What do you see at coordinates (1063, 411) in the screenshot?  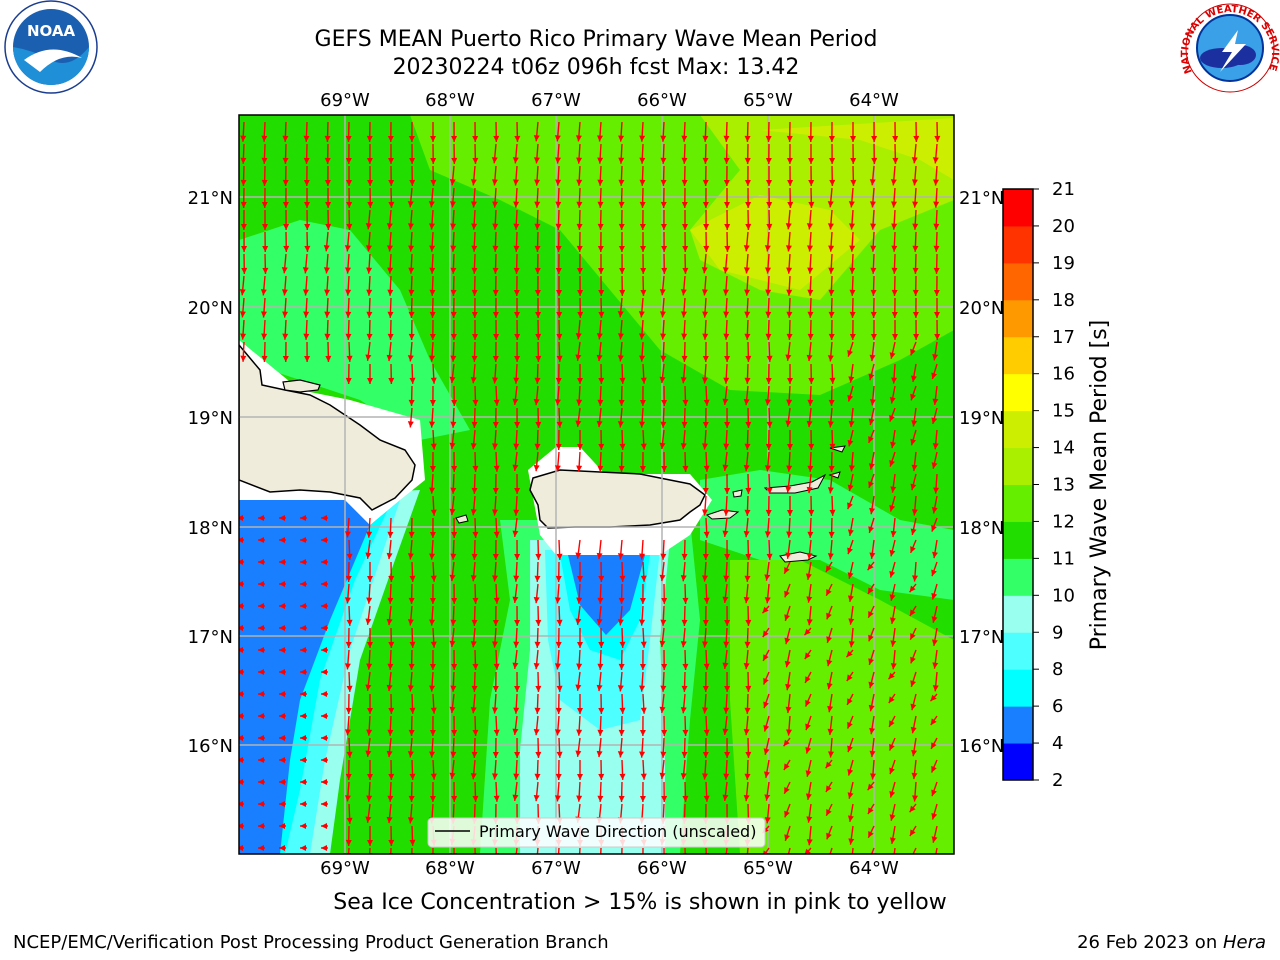 I see `colorbar-tick-label: 15` at bounding box center [1063, 411].